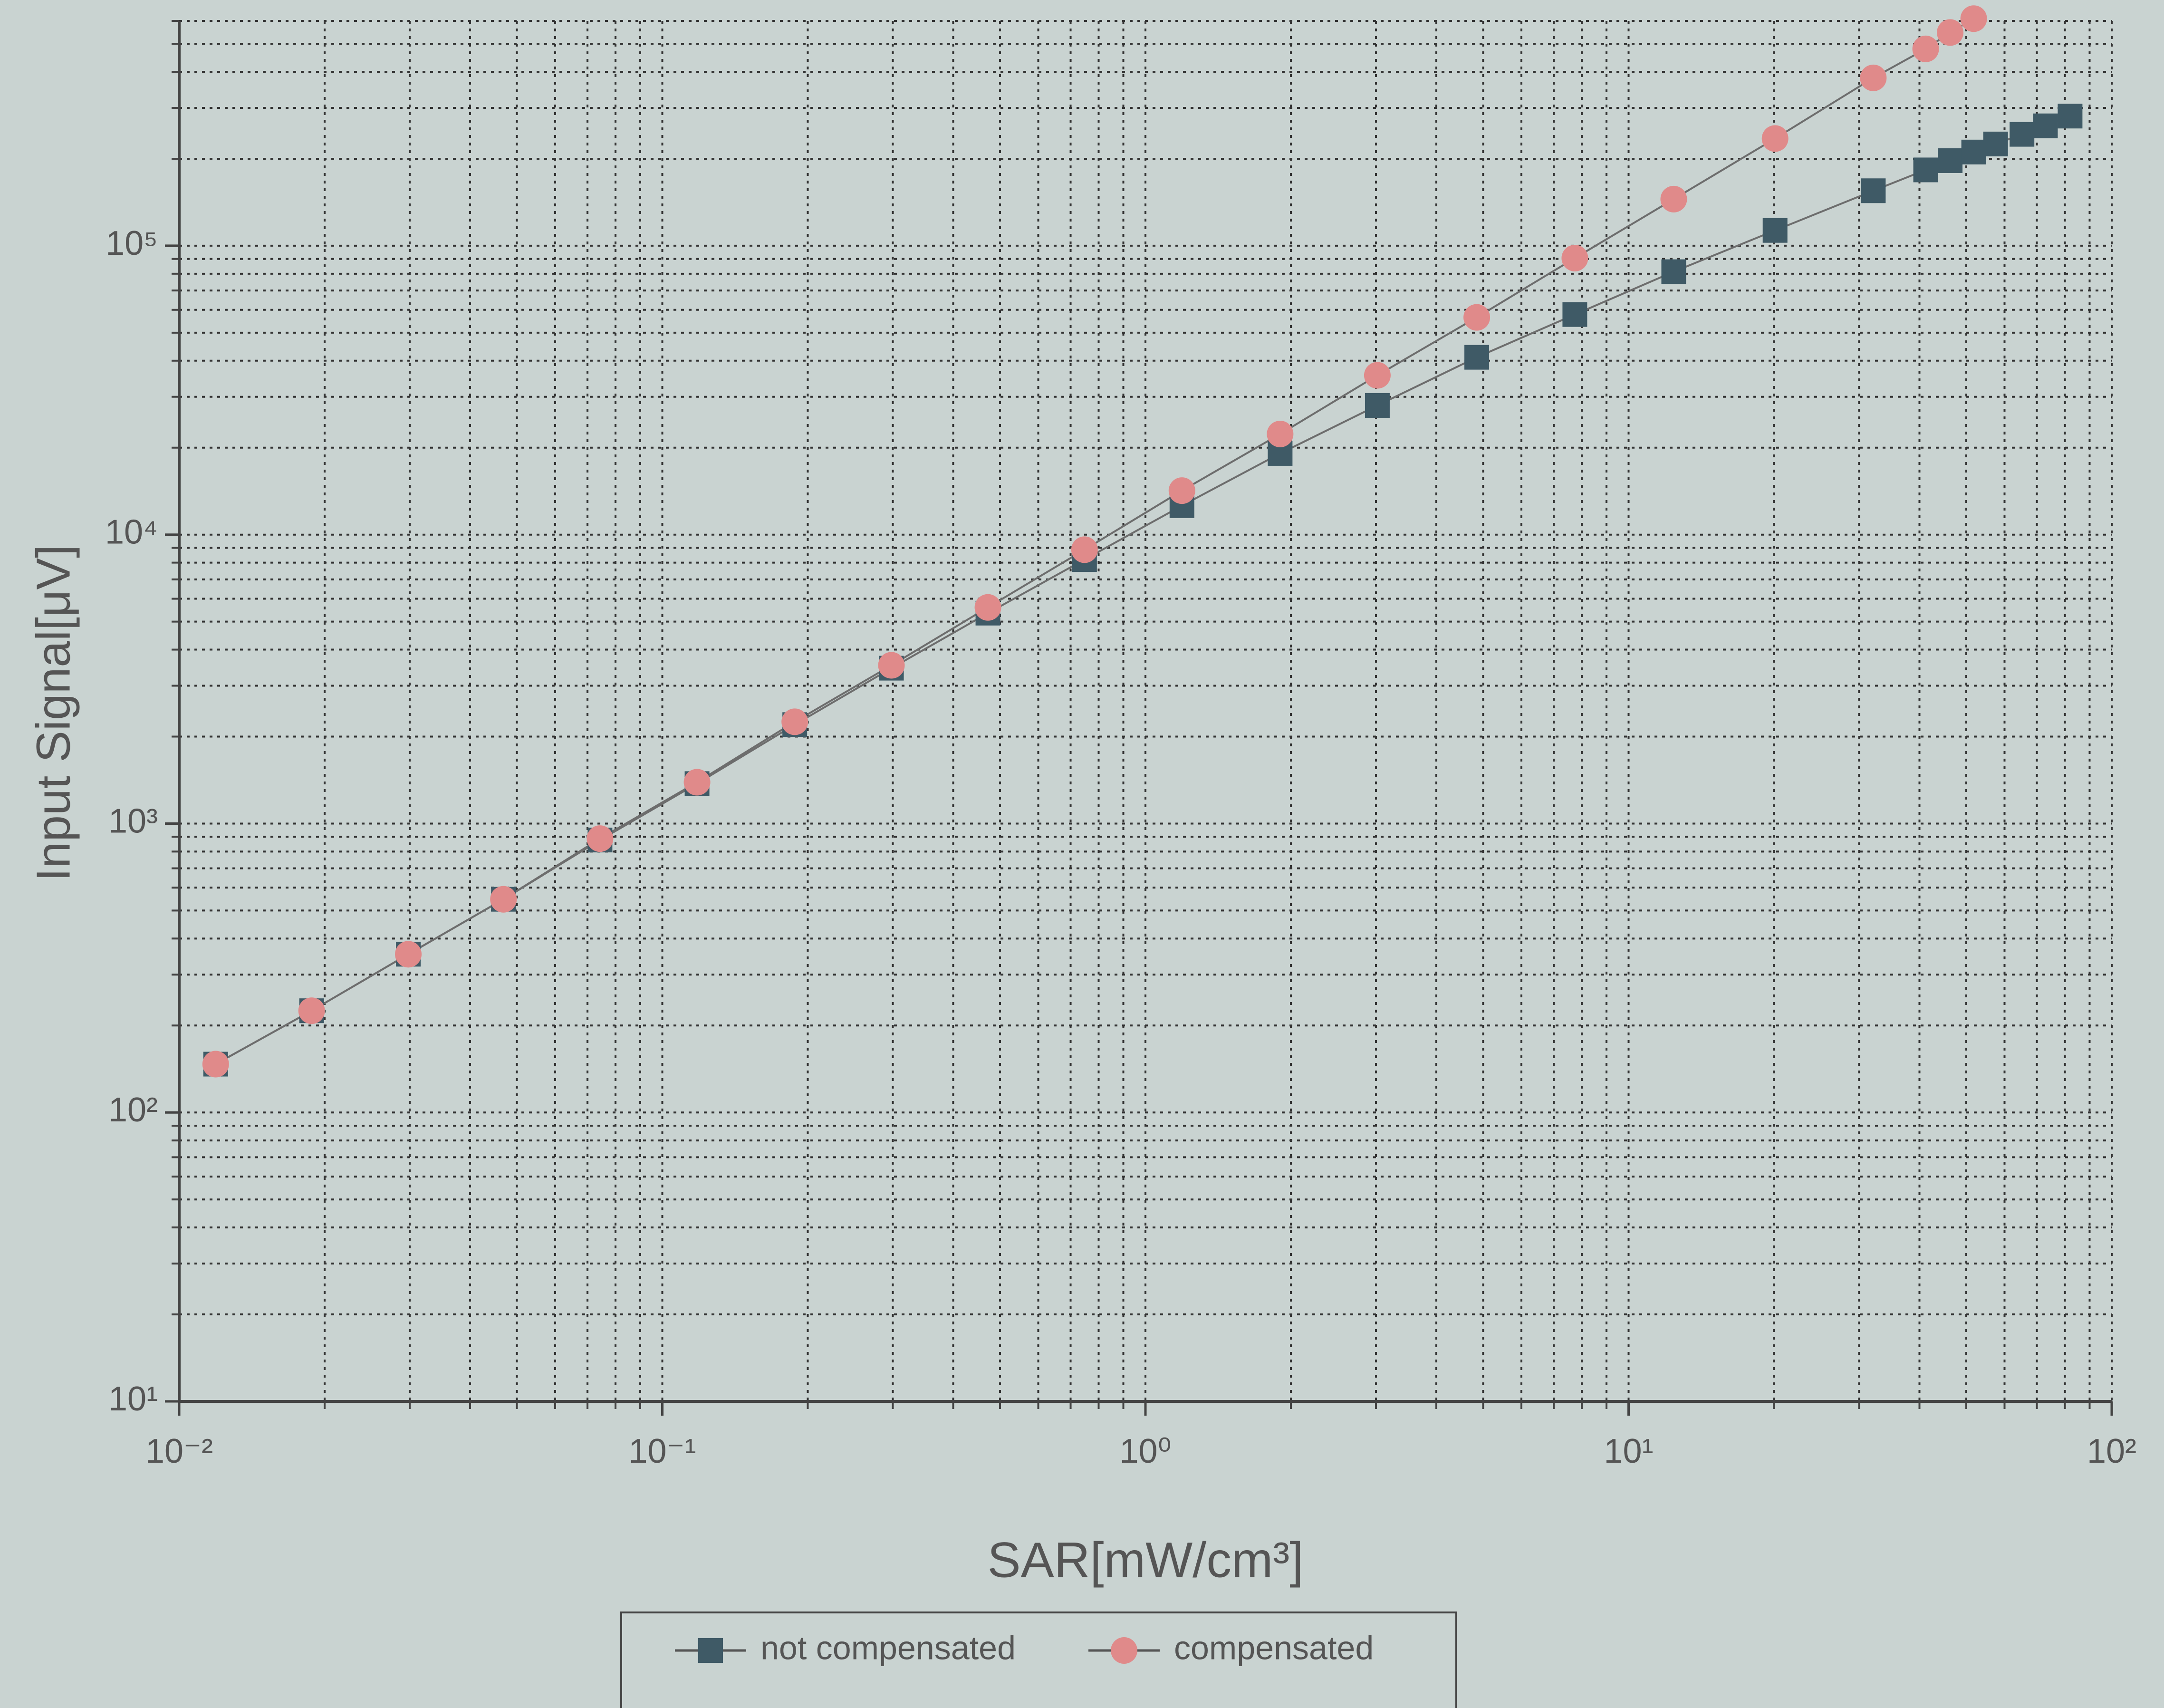 The width and height of the screenshot is (2164, 1708). I want to click on y-tick-label: 10⁵, so click(132, 243).